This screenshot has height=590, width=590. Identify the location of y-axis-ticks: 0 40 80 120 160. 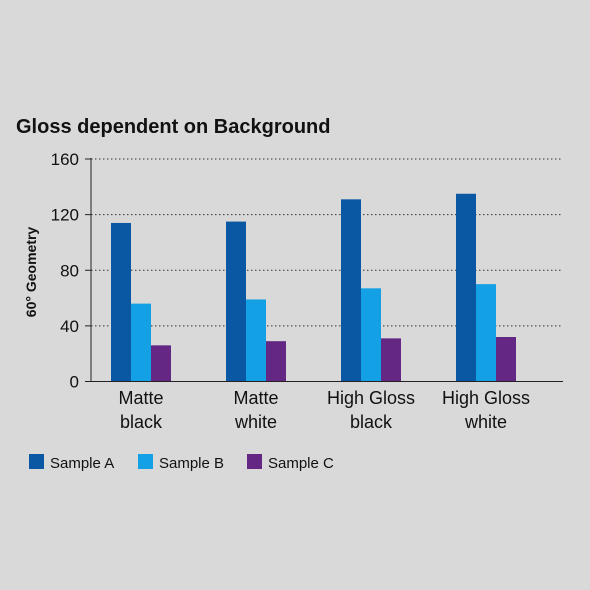
(71, 271).